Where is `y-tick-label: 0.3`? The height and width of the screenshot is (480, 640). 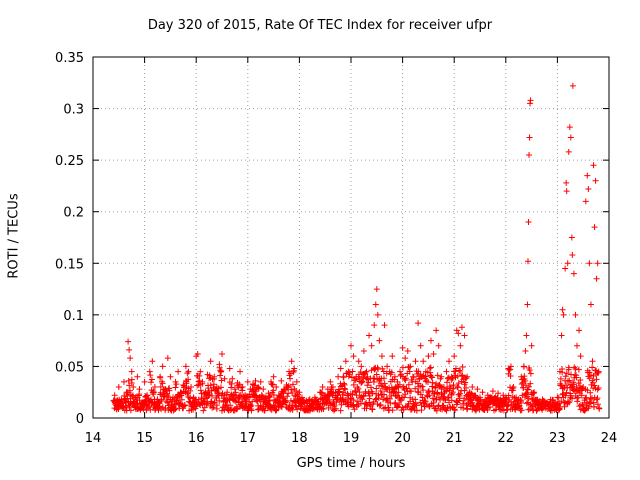 y-tick-label: 0.3 is located at coordinates (73, 110).